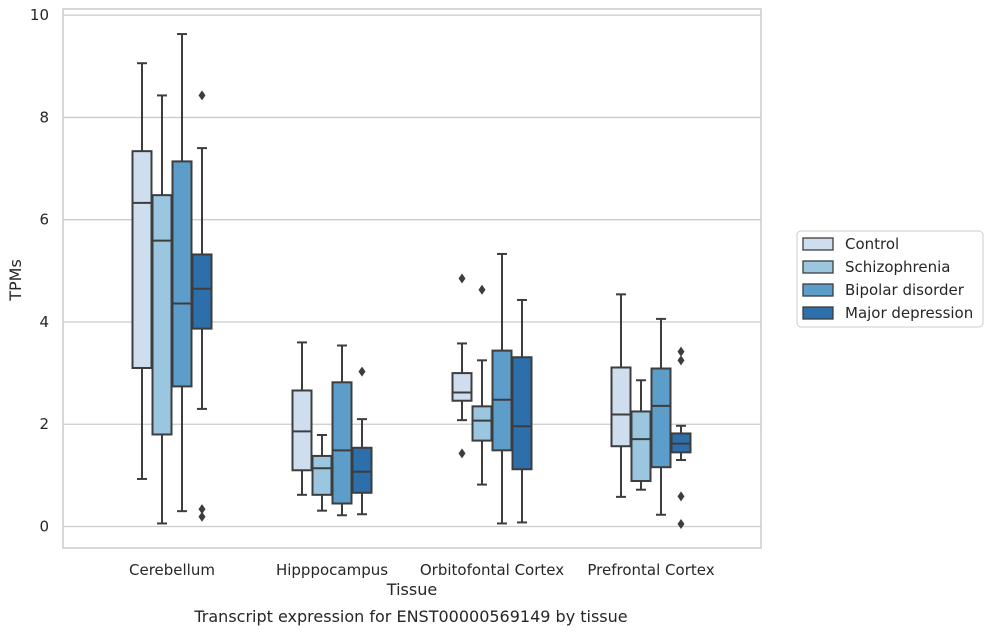  Describe the element at coordinates (44, 527) in the screenshot. I see `y-tick-label: 0` at that location.